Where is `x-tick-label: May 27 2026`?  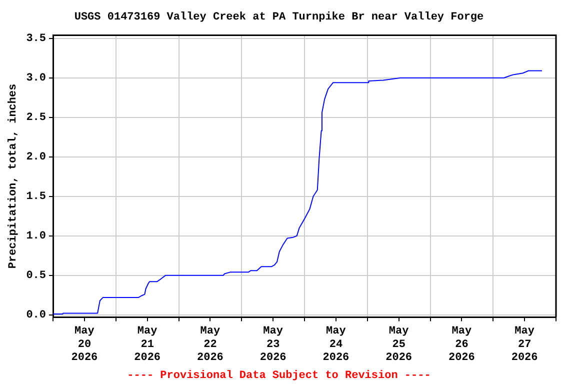
x-tick-label: May 27 2026 is located at coordinates (524, 345).